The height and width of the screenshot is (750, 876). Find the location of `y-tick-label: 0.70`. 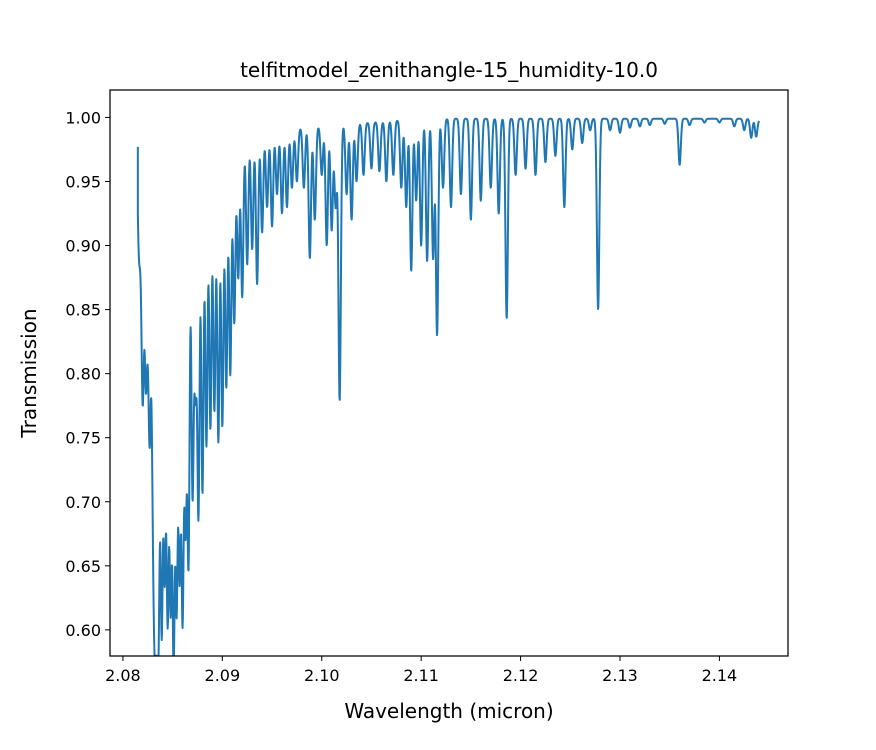

y-tick-label: 0.70 is located at coordinates (83, 502).